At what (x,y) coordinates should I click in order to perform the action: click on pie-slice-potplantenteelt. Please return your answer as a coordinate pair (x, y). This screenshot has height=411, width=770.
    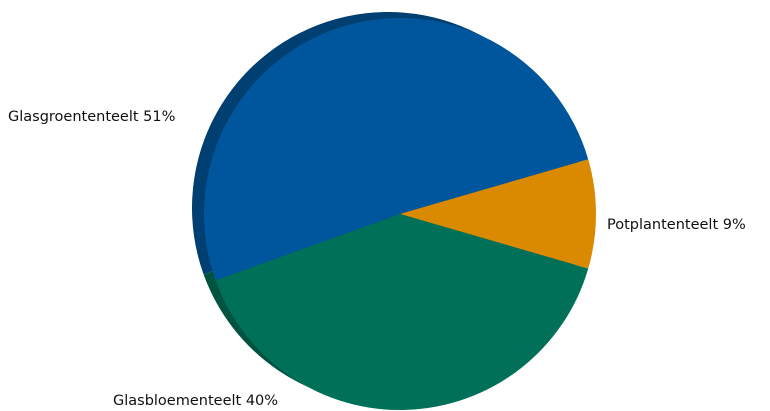
    Looking at the image, I should click on (498, 214).